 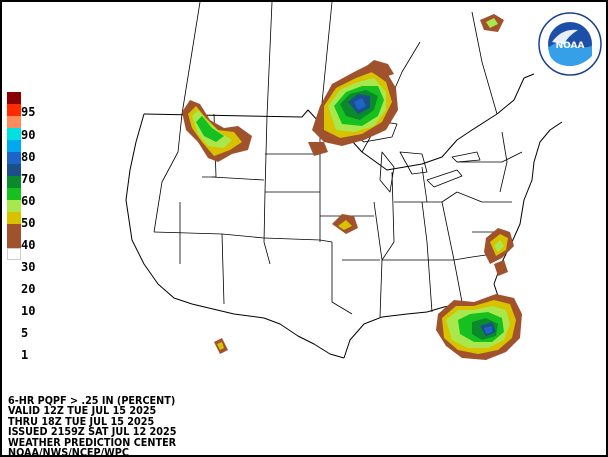 What do you see at coordinates (28, 245) in the screenshot?
I see `legend-num-40: 40` at bounding box center [28, 245].